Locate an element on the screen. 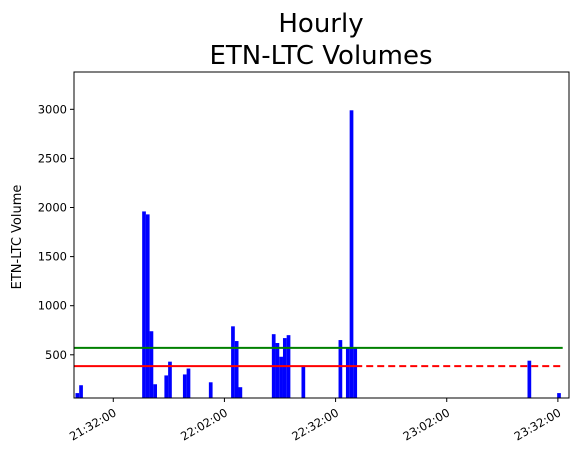 This screenshot has width=583, height=465. y-tick-label: 2500 is located at coordinates (52, 158).